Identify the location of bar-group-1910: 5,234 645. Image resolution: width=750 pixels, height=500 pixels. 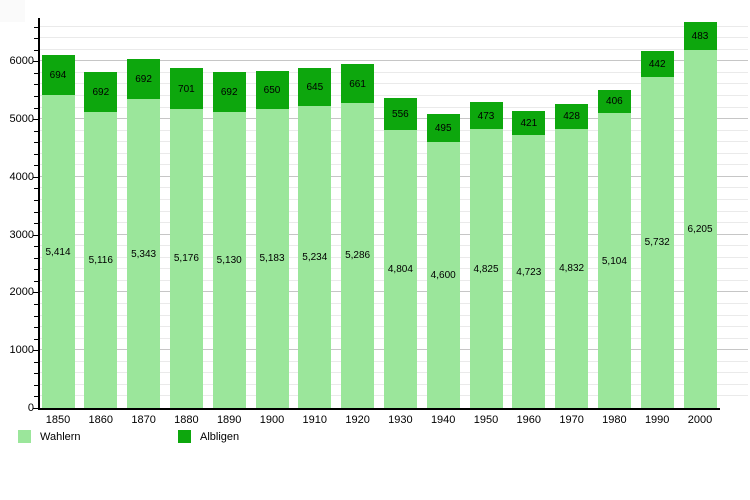
(315, 238).